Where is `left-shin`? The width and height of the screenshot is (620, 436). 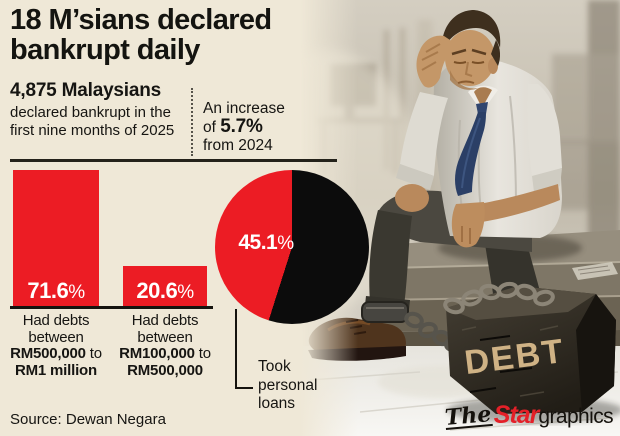
left-shin is located at coordinates (390, 258).